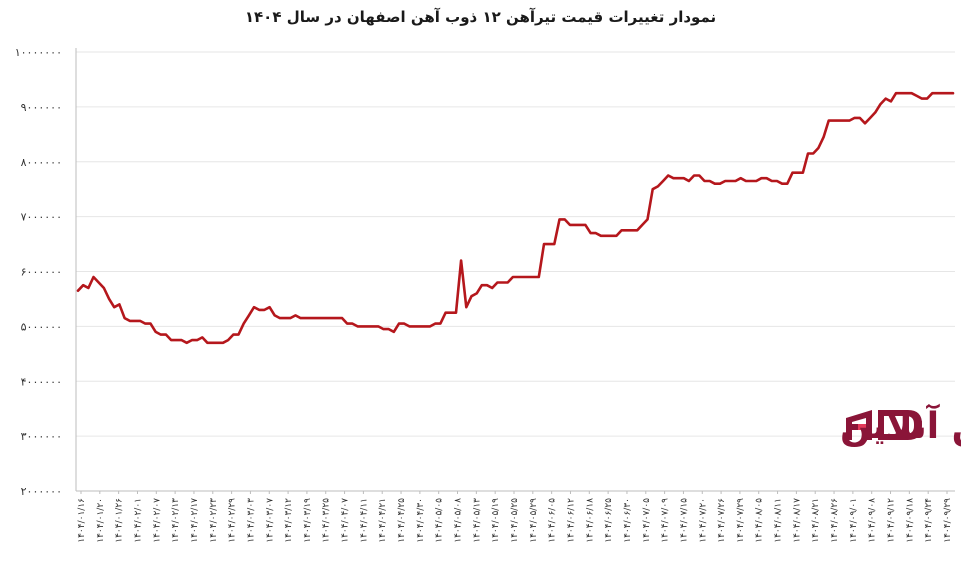  Describe the element at coordinates (233, 520) in the screenshot. I see `x-tick-label: ۱۴۰۴/۰۲/۲۹` at that location.